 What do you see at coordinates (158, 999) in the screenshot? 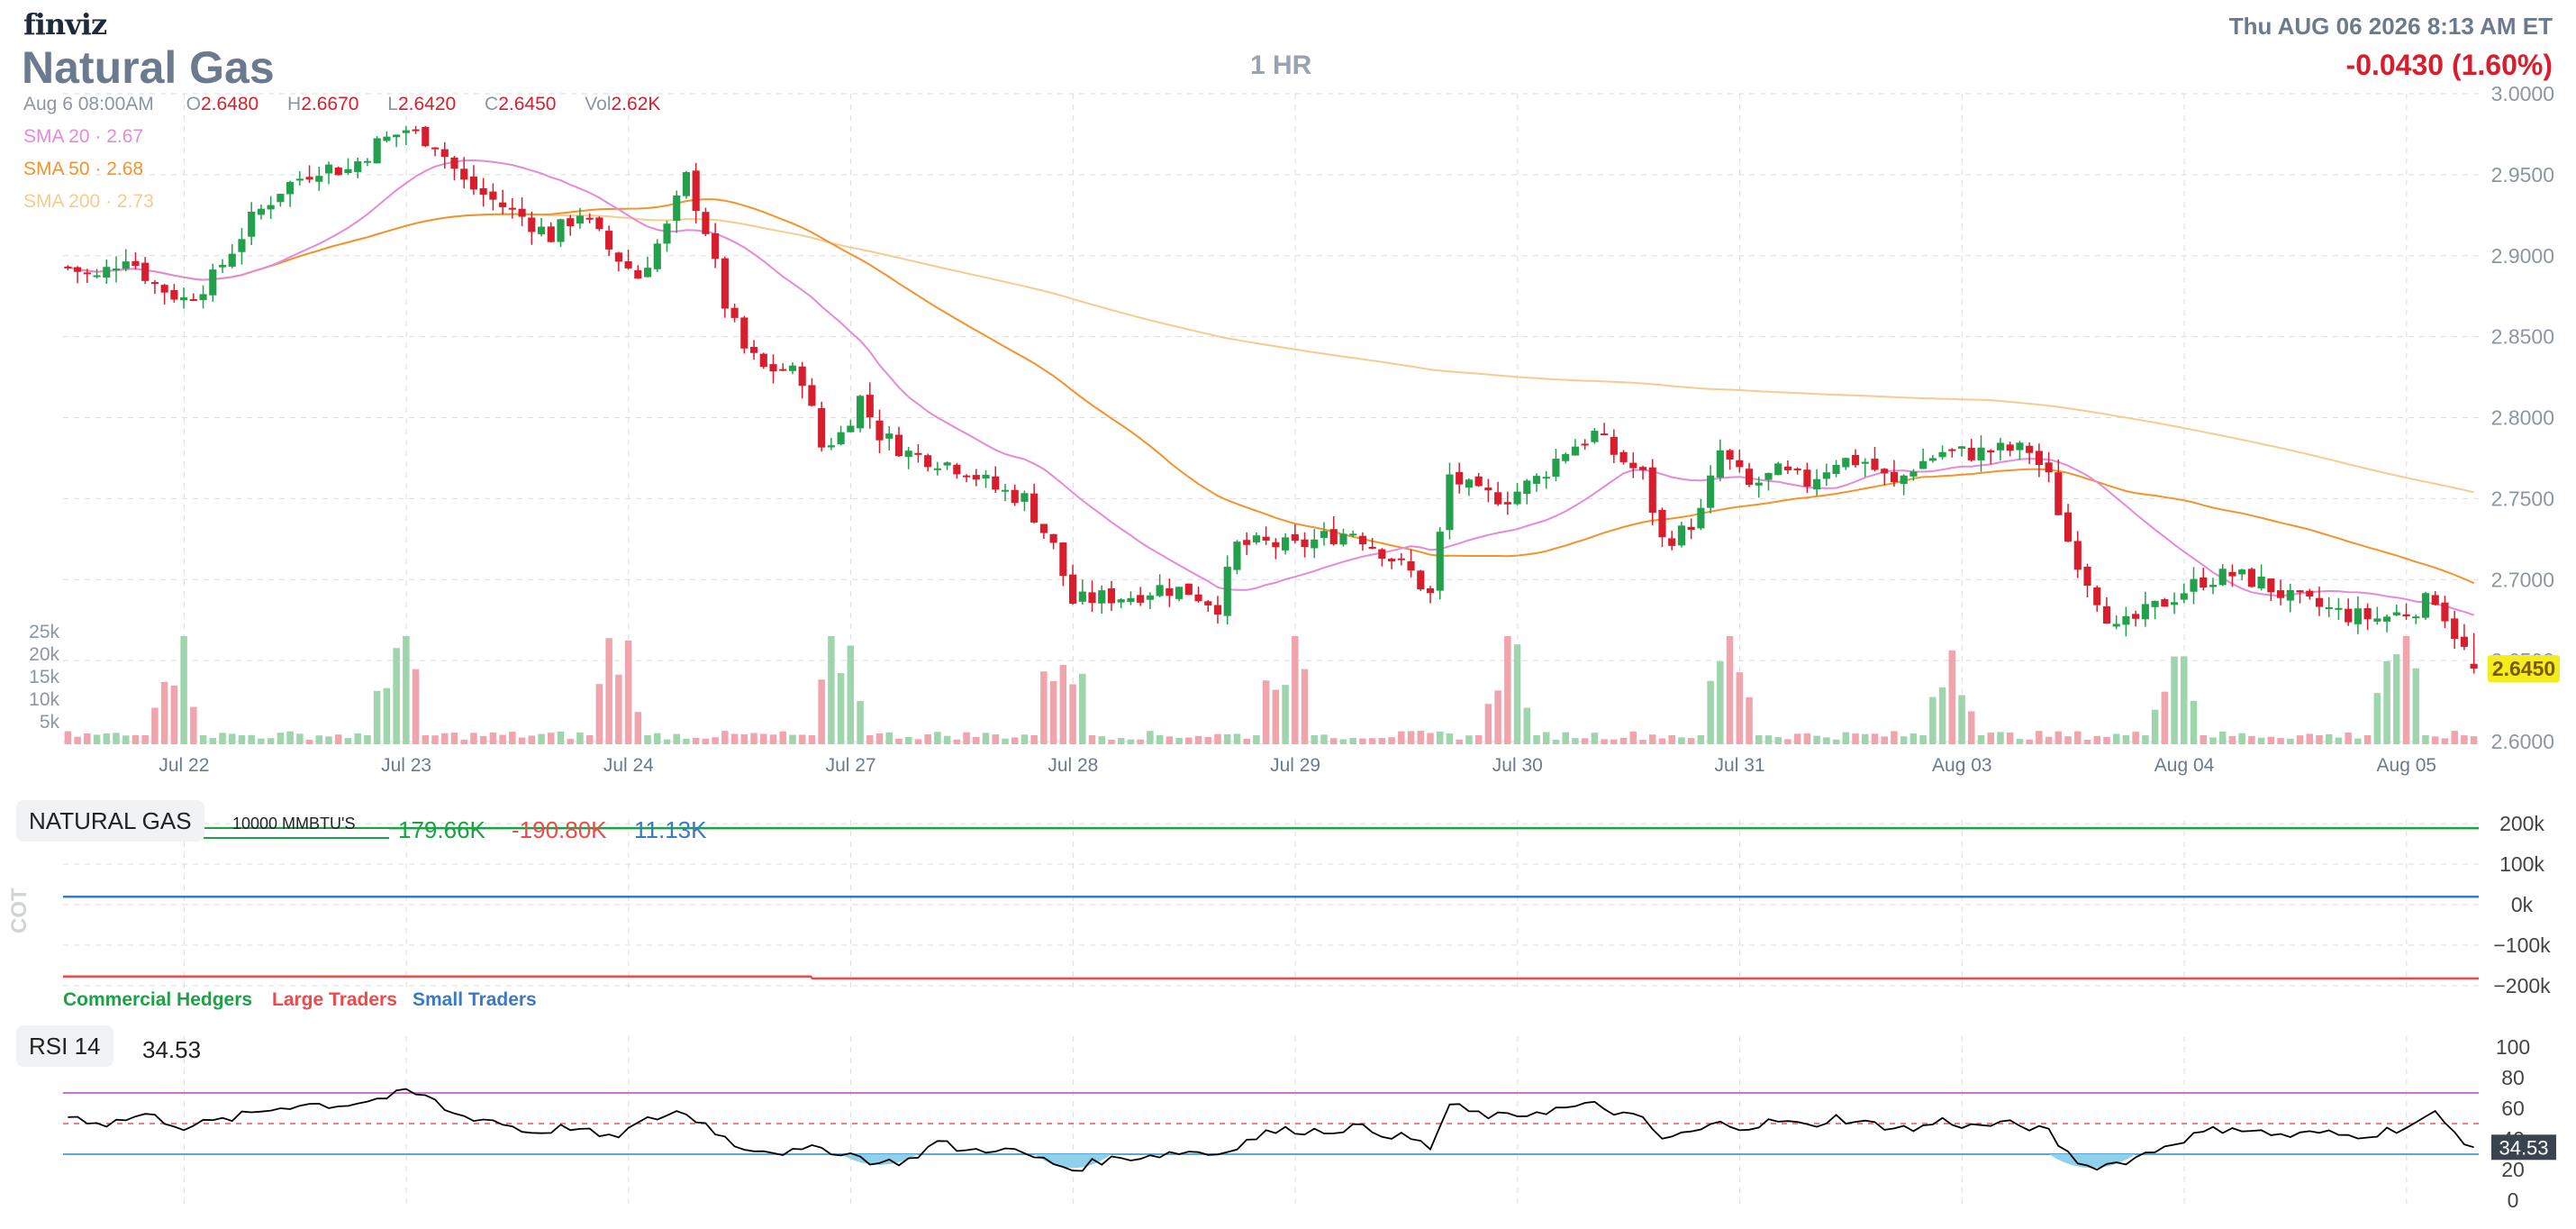
I see `legend-commercial-hedgers: Commercial Hedgers` at bounding box center [158, 999].